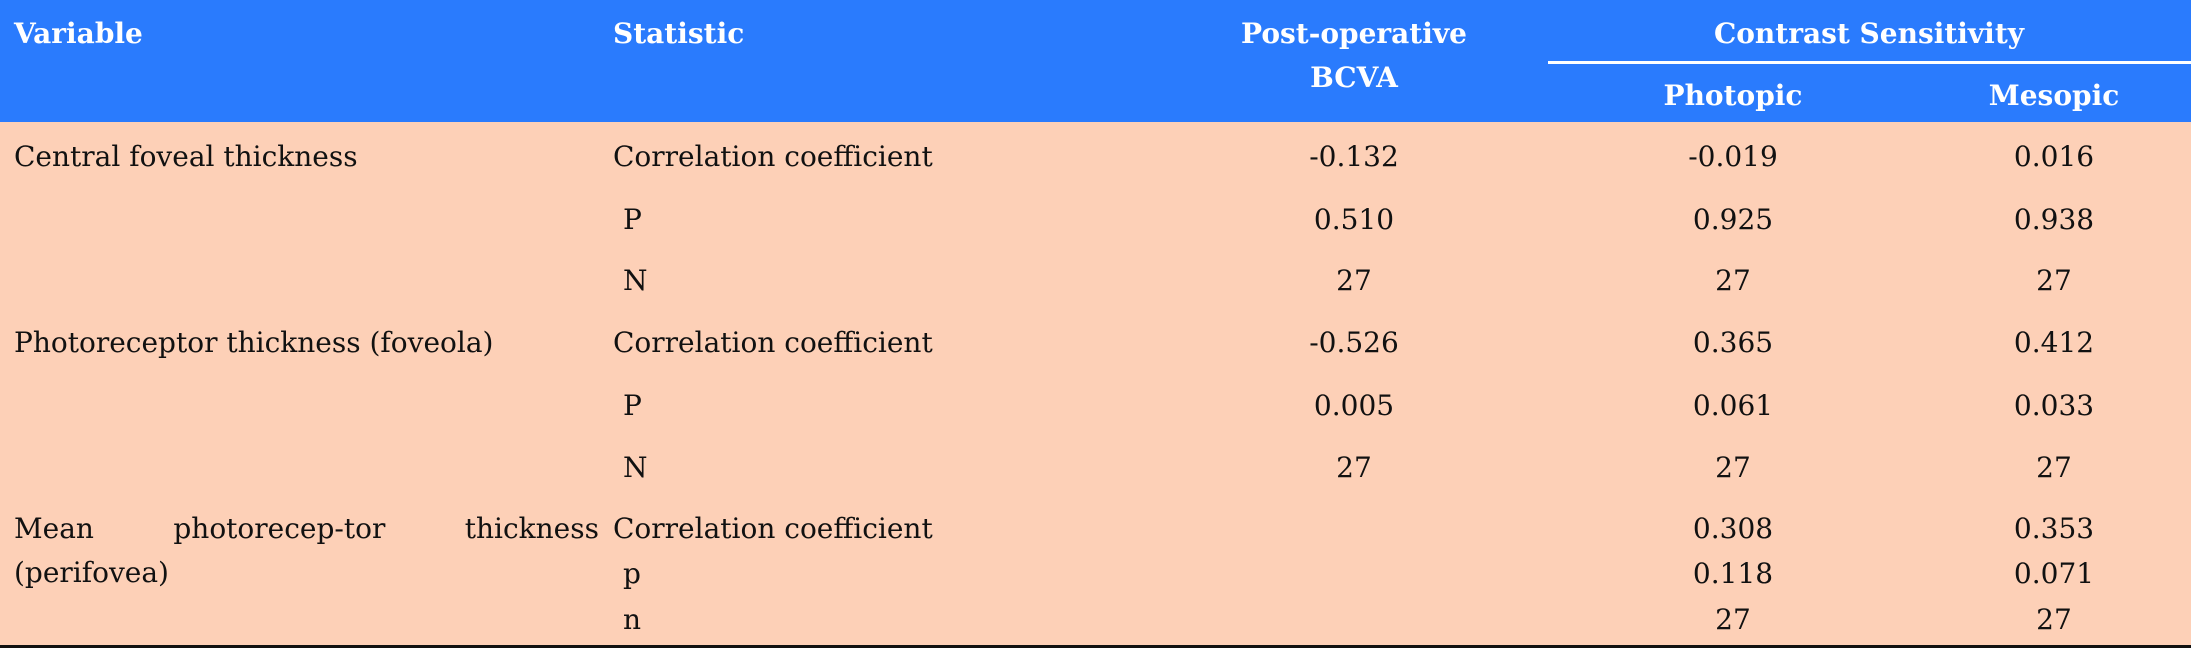 The height and width of the screenshot is (658, 2191). Describe the element at coordinates (1354, 55) in the screenshot. I see `header-bcva: Post-operative BCVA` at that location.